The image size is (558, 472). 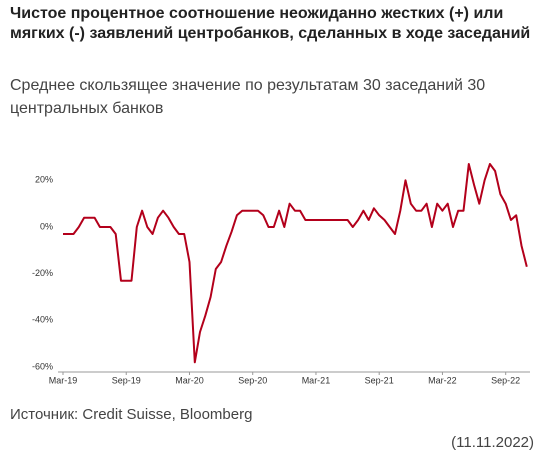 I want to click on x-tick-label: Sep-19, so click(x=126, y=380).